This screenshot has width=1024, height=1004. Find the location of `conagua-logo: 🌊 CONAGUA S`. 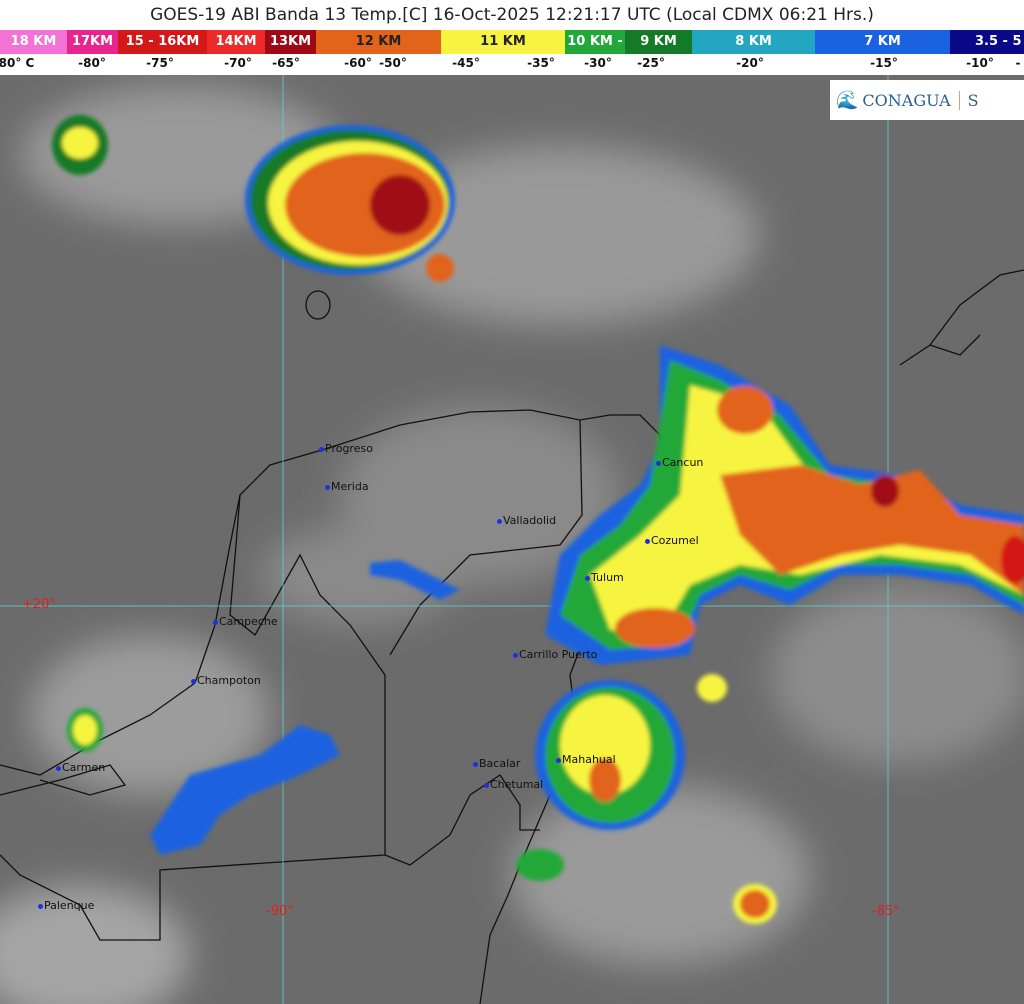

conagua-logo: 🌊 CONAGUA S is located at coordinates (927, 100).